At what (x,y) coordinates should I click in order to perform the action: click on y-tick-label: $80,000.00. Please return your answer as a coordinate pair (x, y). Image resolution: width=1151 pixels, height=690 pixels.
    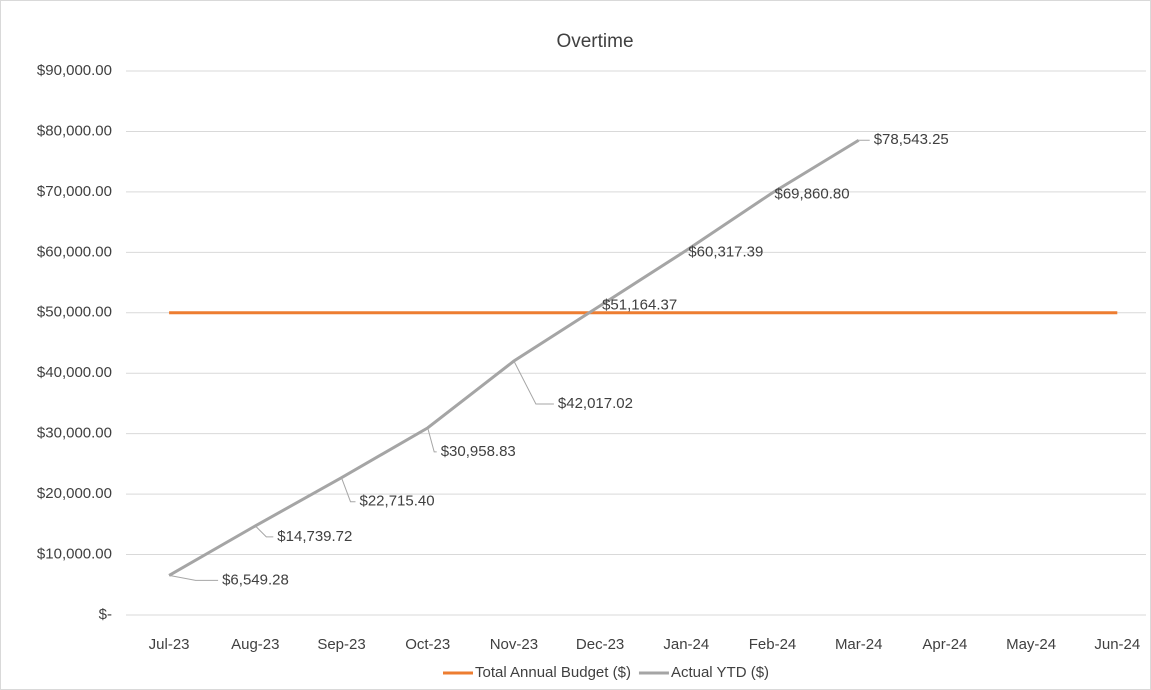
    Looking at the image, I should click on (74, 130).